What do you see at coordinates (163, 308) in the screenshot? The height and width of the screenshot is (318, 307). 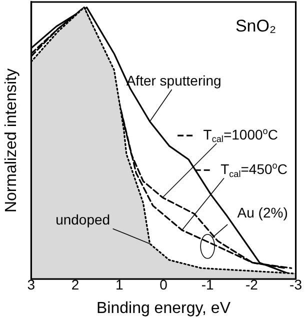 I see `x-axis-title: Binding energy, eV` at bounding box center [163, 308].